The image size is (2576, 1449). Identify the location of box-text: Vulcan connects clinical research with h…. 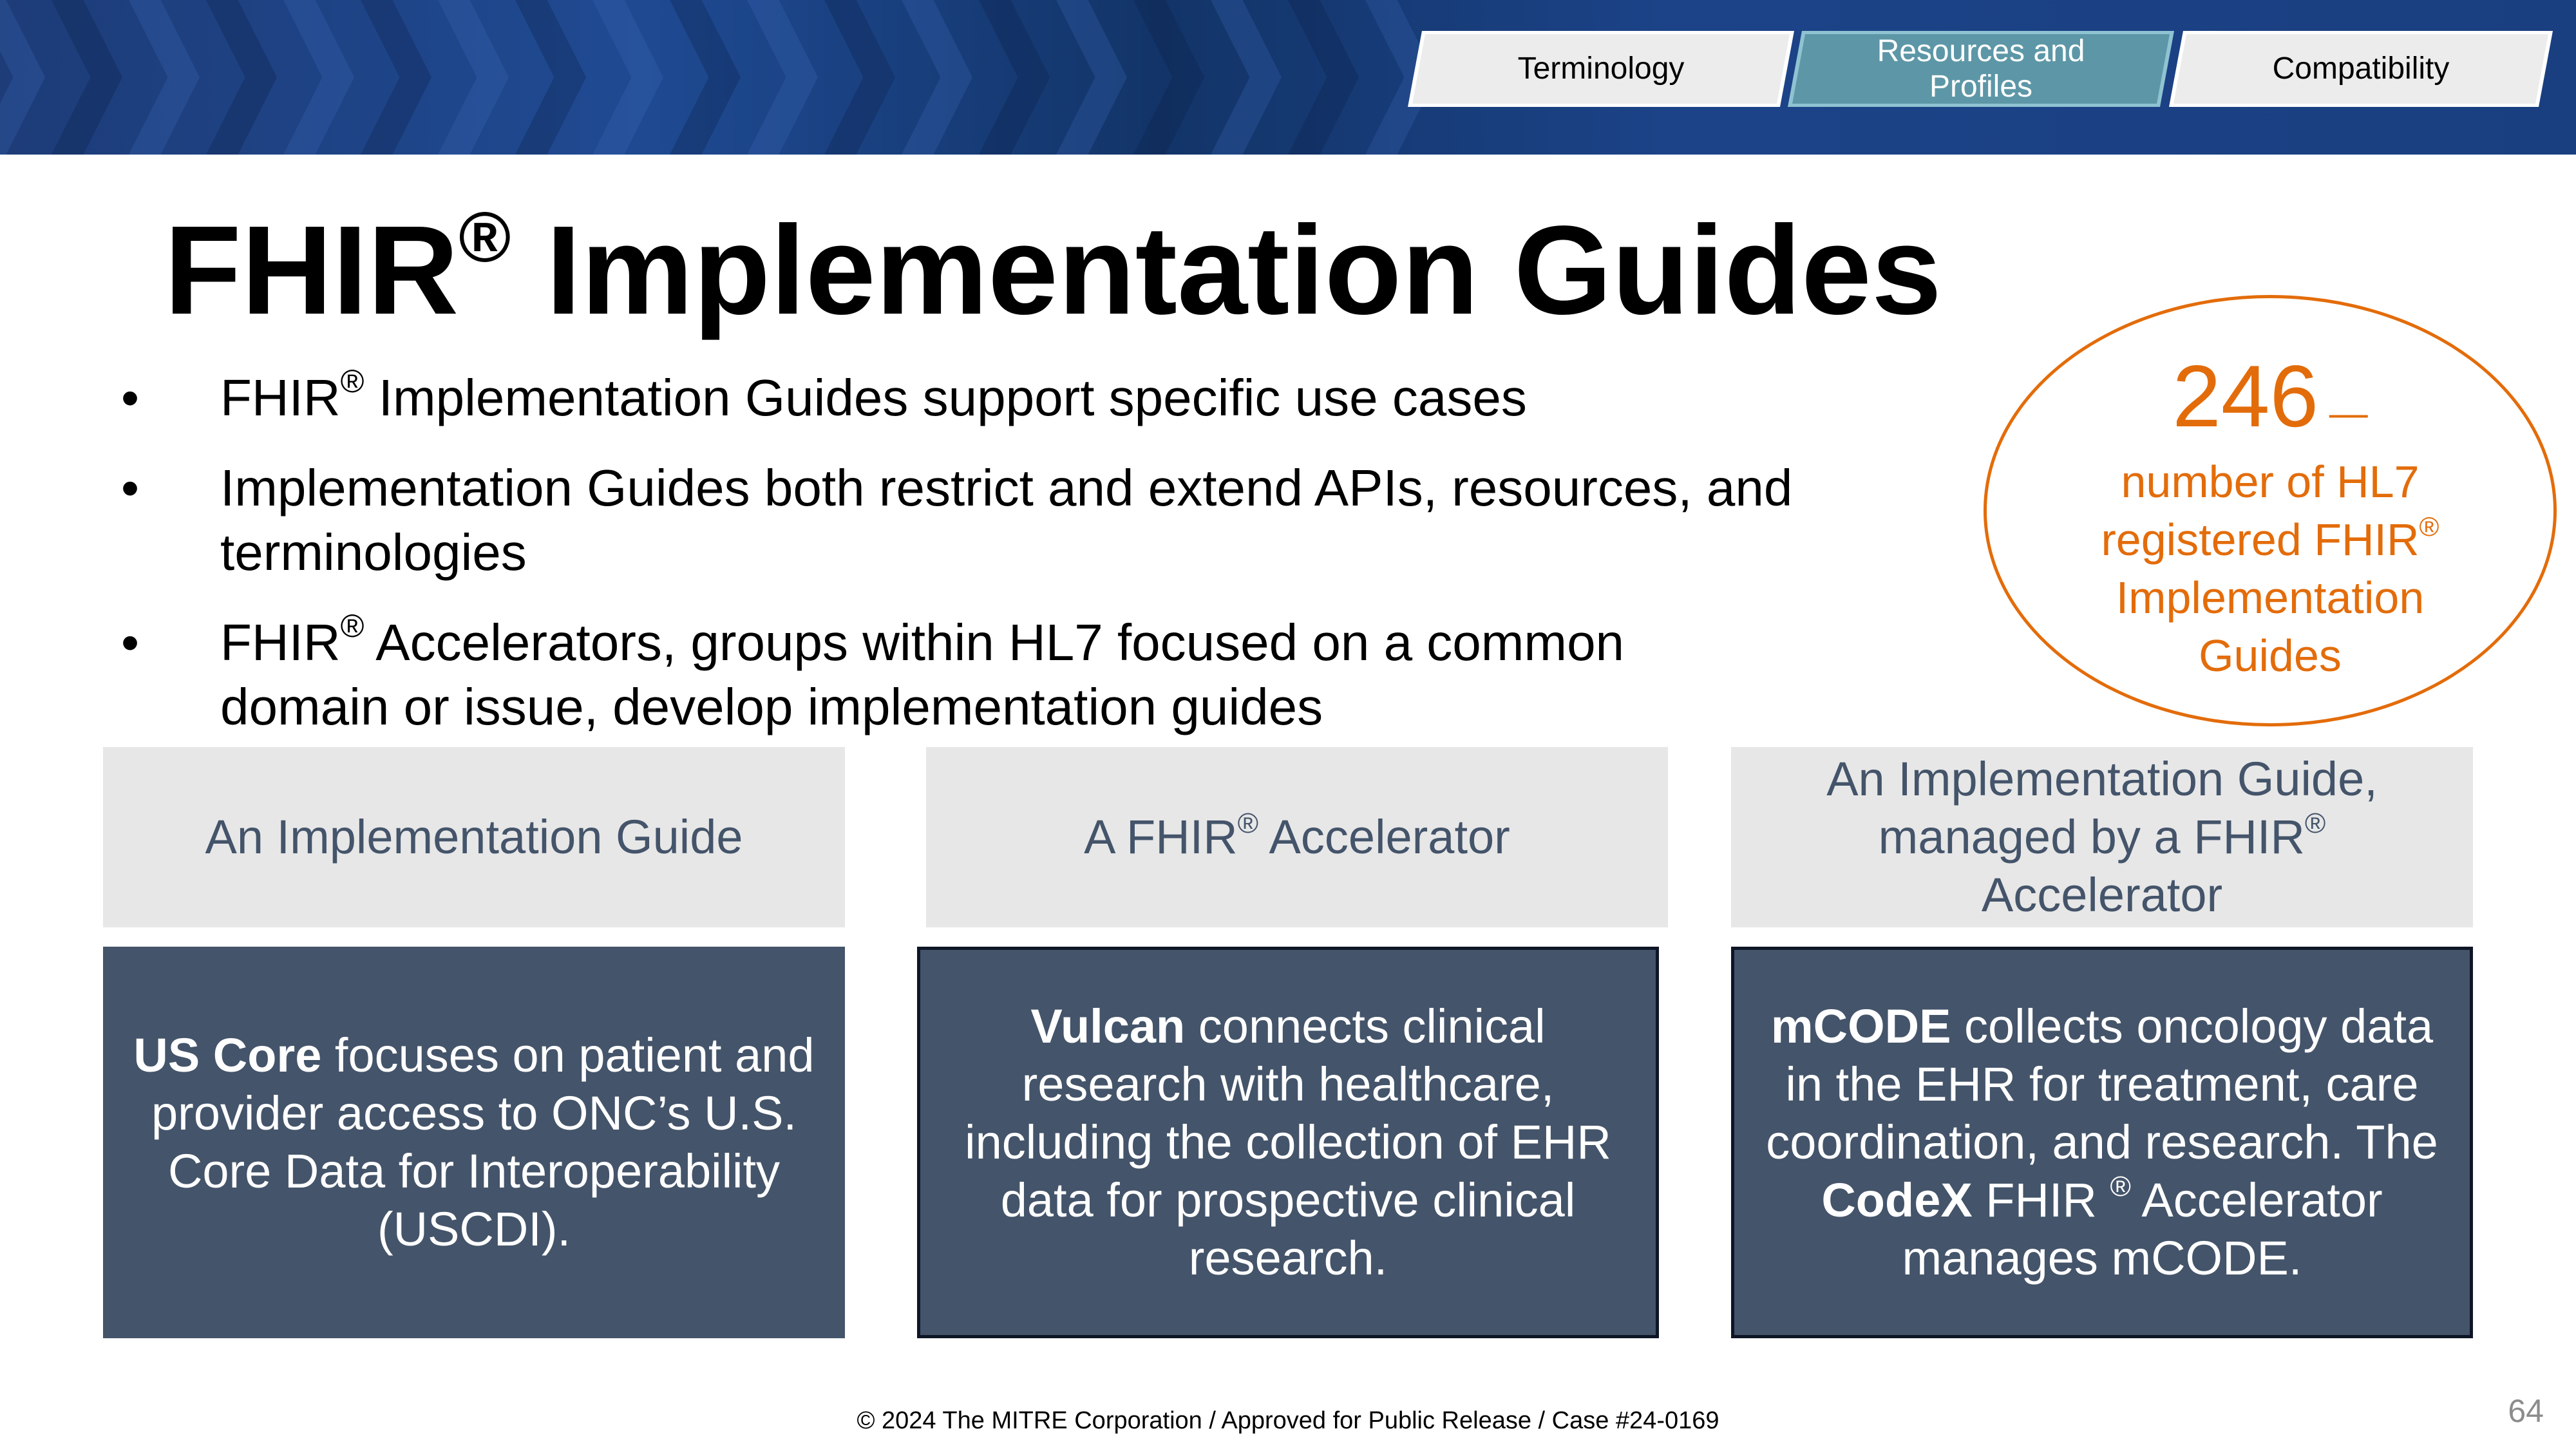
(1288, 1142).